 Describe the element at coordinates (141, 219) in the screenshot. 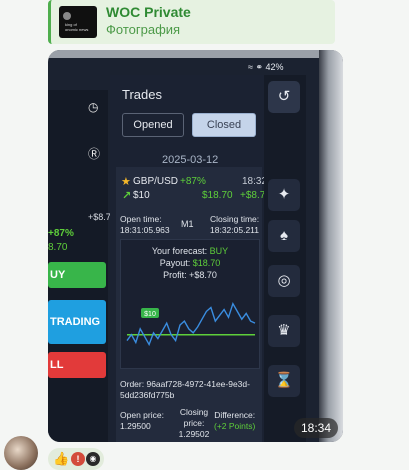

I see `open-time-label: Open time:` at that location.